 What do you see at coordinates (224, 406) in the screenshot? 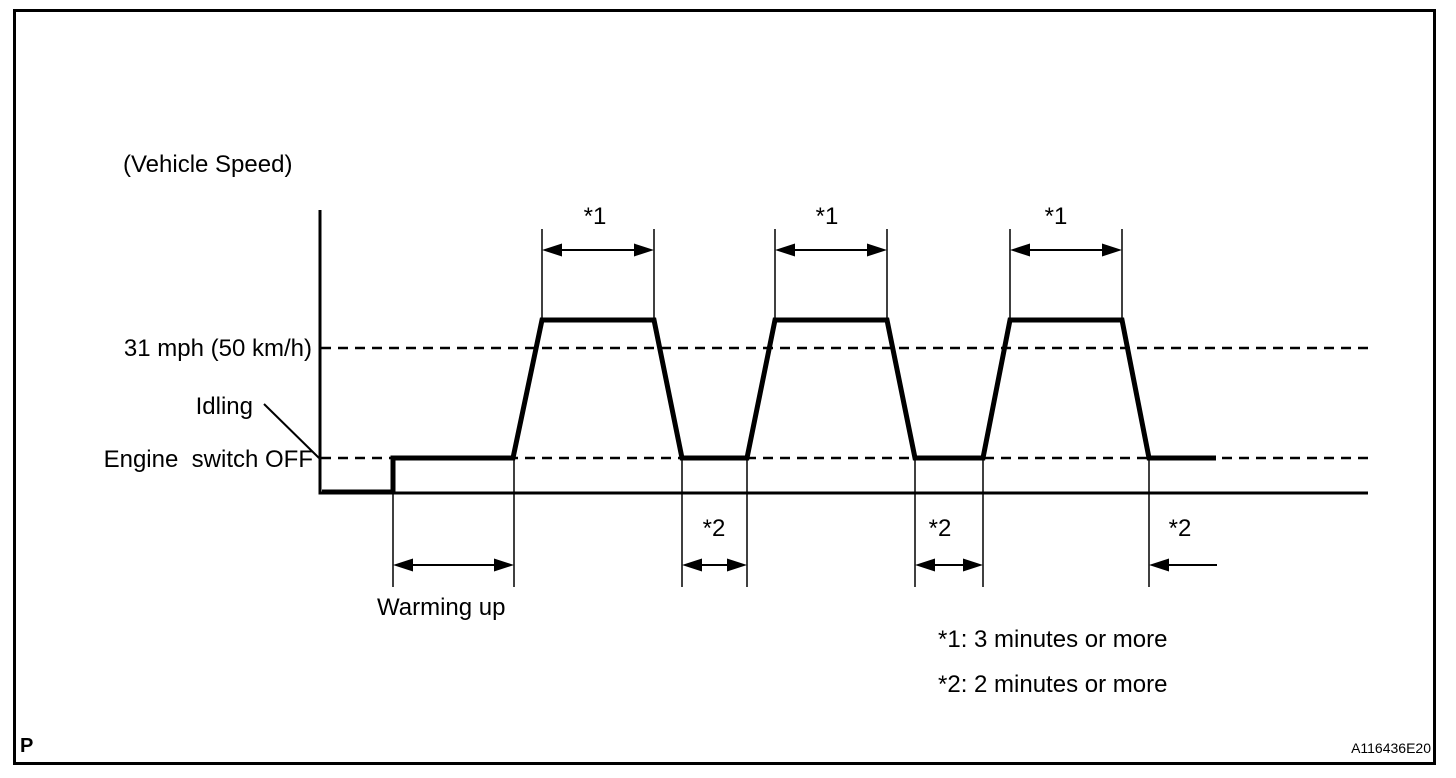
I see `idling-label: Idling` at bounding box center [224, 406].